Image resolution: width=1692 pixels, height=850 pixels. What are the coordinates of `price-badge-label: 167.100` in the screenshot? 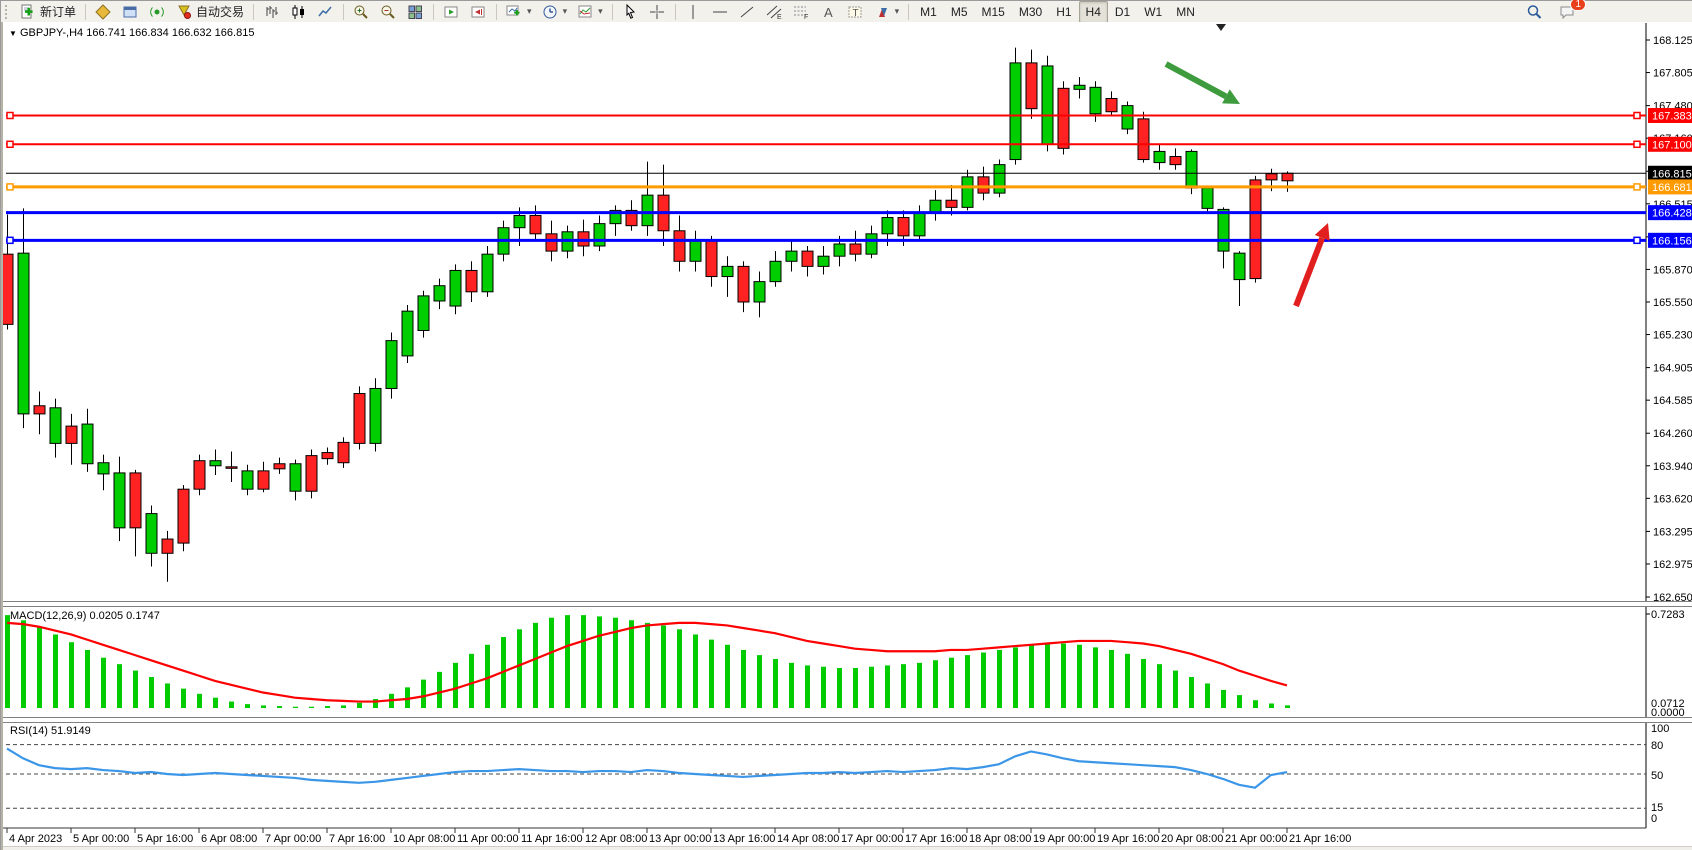 It's located at (1672, 145).